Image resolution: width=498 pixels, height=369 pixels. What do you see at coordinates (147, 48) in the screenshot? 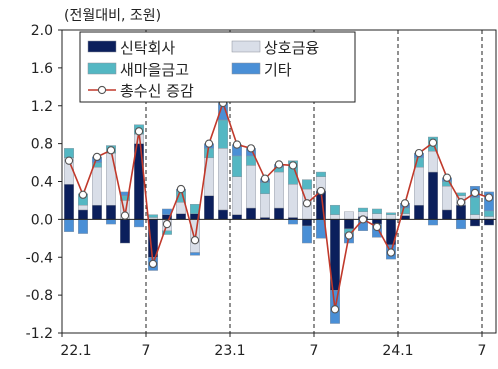
I see `legend-label: 신탁회사` at bounding box center [147, 48].